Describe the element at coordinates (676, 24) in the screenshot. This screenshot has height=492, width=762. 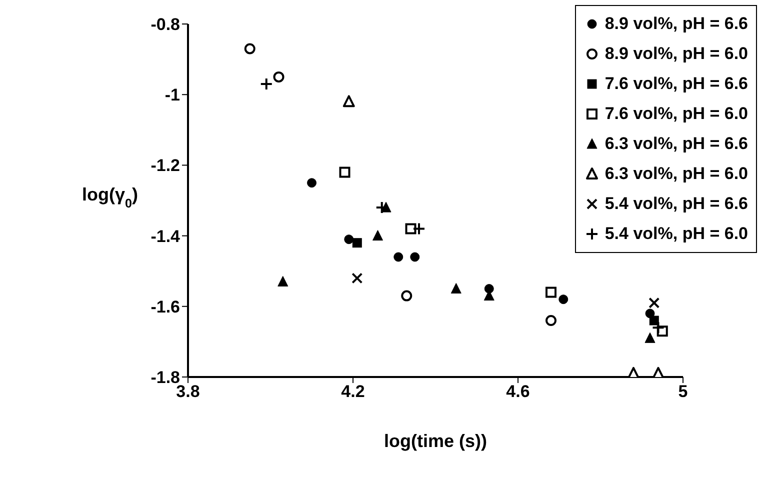
I see `legend-label: 8.9 vol%, pH = 6.6` at that location.